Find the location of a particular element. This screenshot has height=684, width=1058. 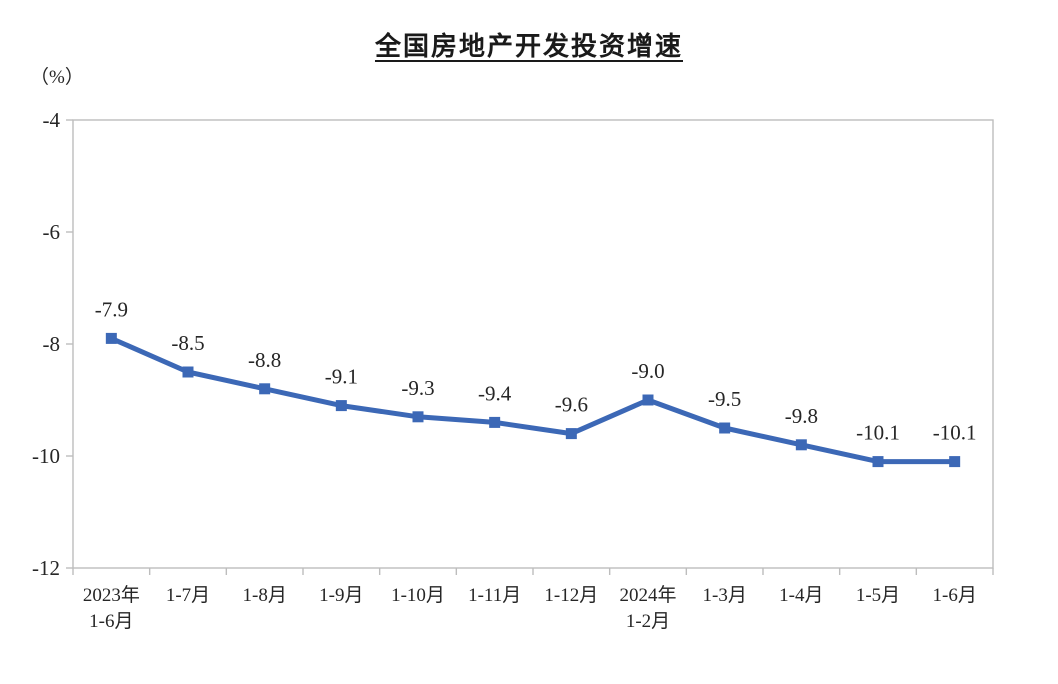

x-axis-category-label: 1-9月 is located at coordinates (341, 595).